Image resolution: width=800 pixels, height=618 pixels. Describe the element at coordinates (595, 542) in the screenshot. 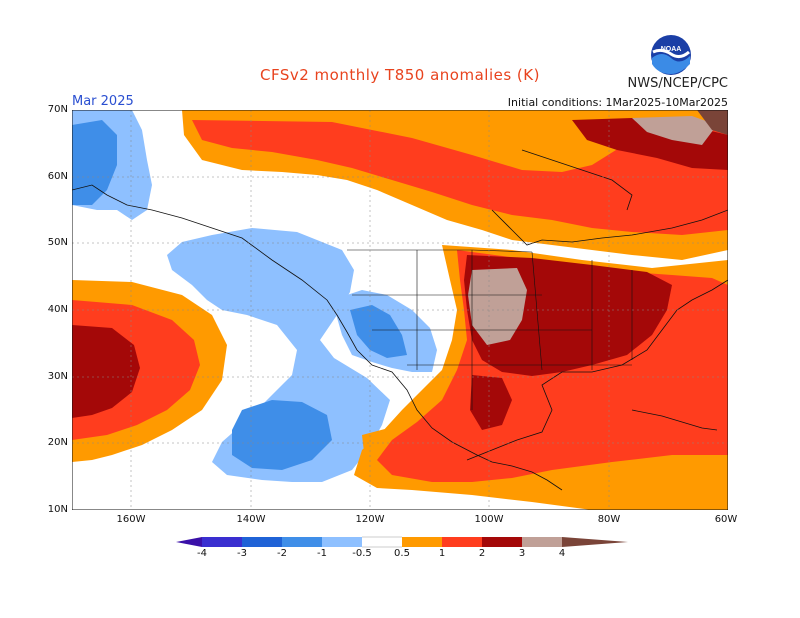

I see `legend-swatch-gt4` at that location.